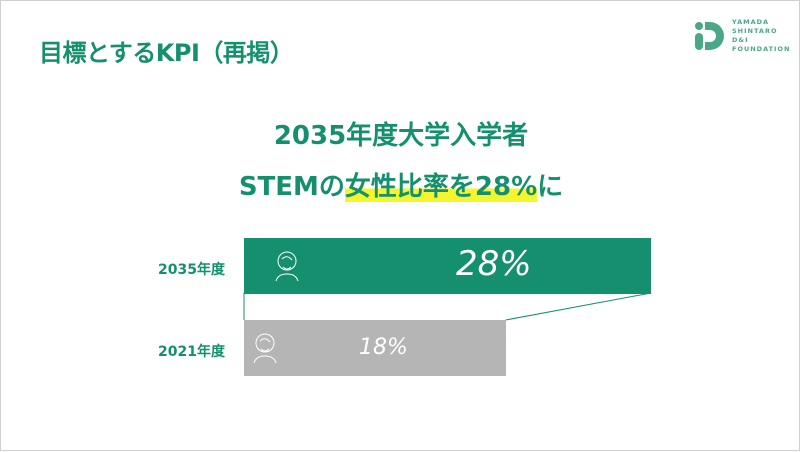 The height and width of the screenshot is (452, 800). Describe the element at coordinates (291, 187) in the screenshot. I see `heading-text: STEMの` at that location.